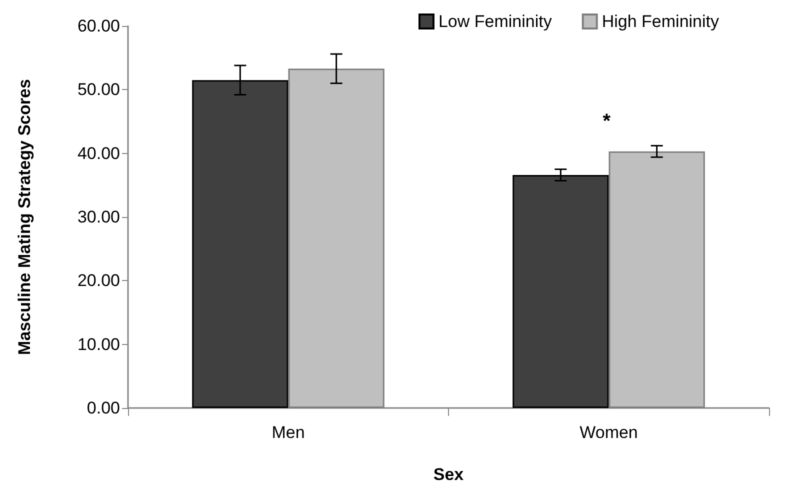 The height and width of the screenshot is (496, 794). What do you see at coordinates (661, 21) in the screenshot?
I see `legend-label: High Femininity` at bounding box center [661, 21].